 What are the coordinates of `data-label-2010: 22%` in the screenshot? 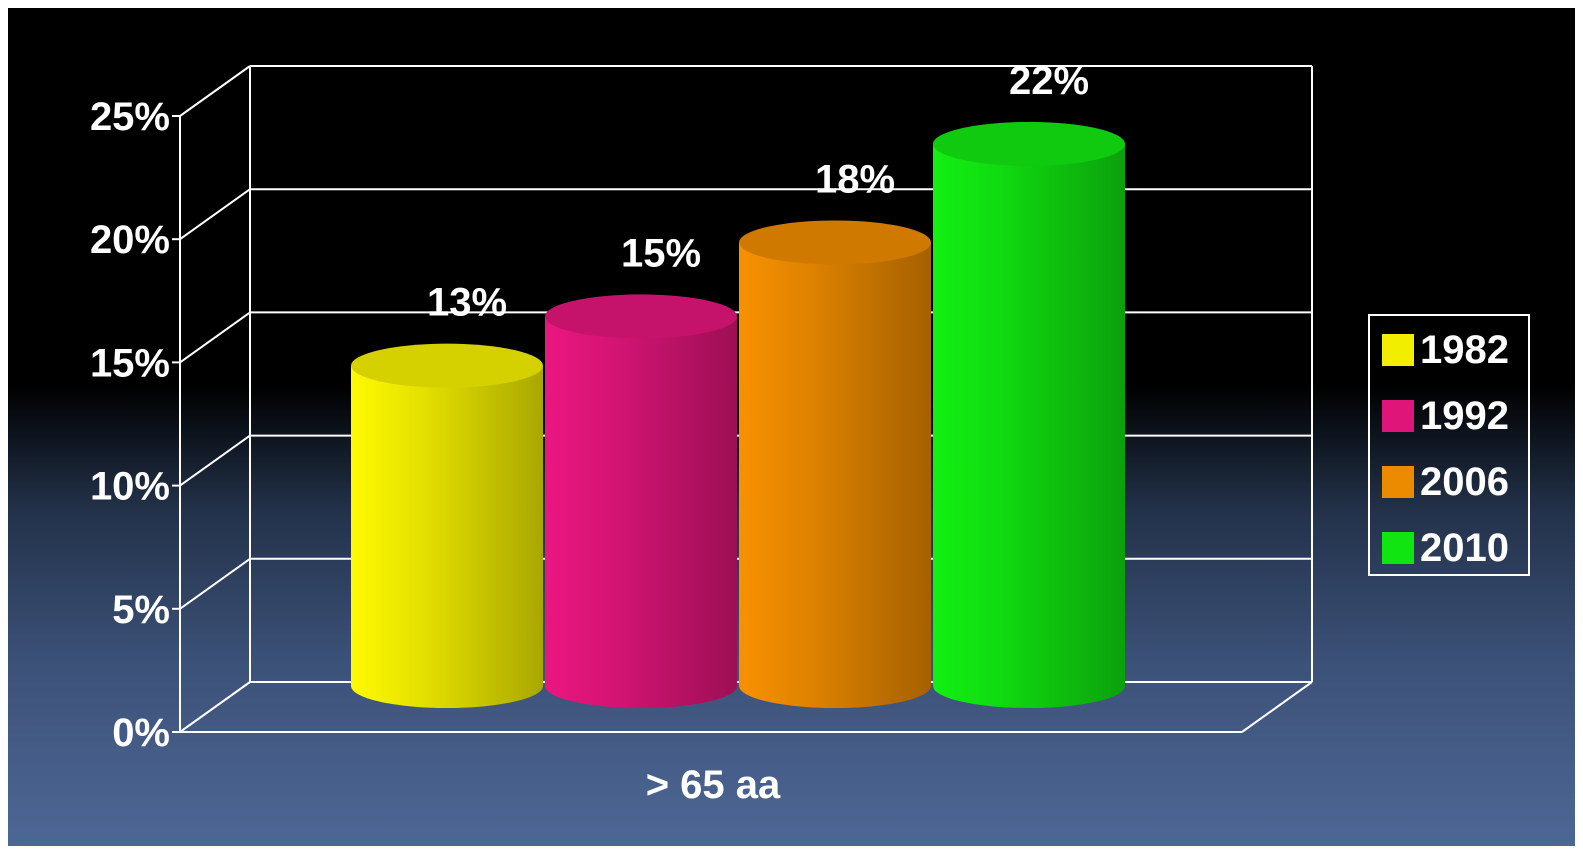 It's located at (1049, 81).